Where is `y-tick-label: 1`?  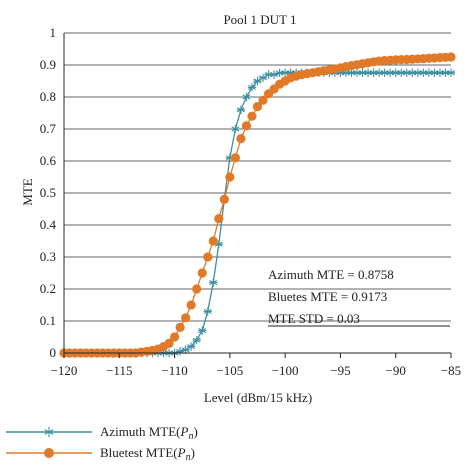 y-tick-label: 1 is located at coordinates (53, 32).